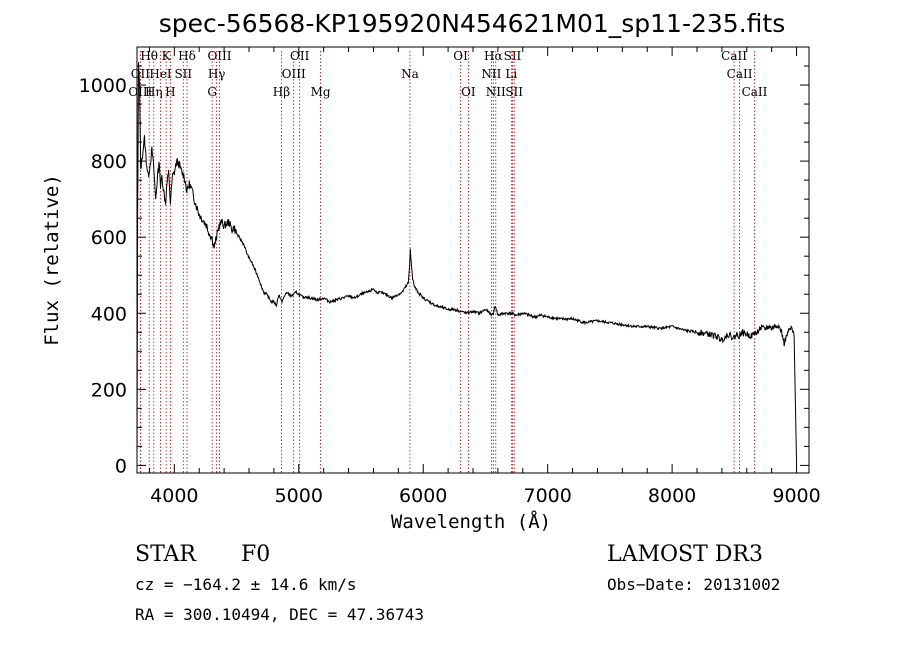 The height and width of the screenshot is (649, 900). Describe the element at coordinates (246, 584) in the screenshot. I see `cz-value: cz = −164.2 ± 14.6 km/s` at that location.